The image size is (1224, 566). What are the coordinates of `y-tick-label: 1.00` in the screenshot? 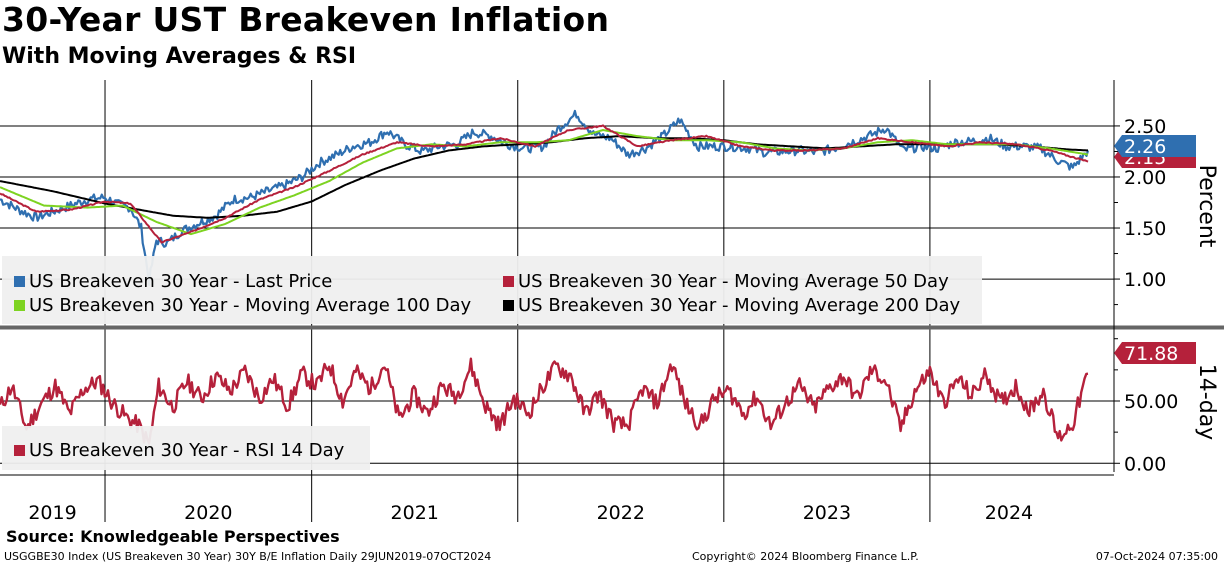 It's located at (1145, 280).